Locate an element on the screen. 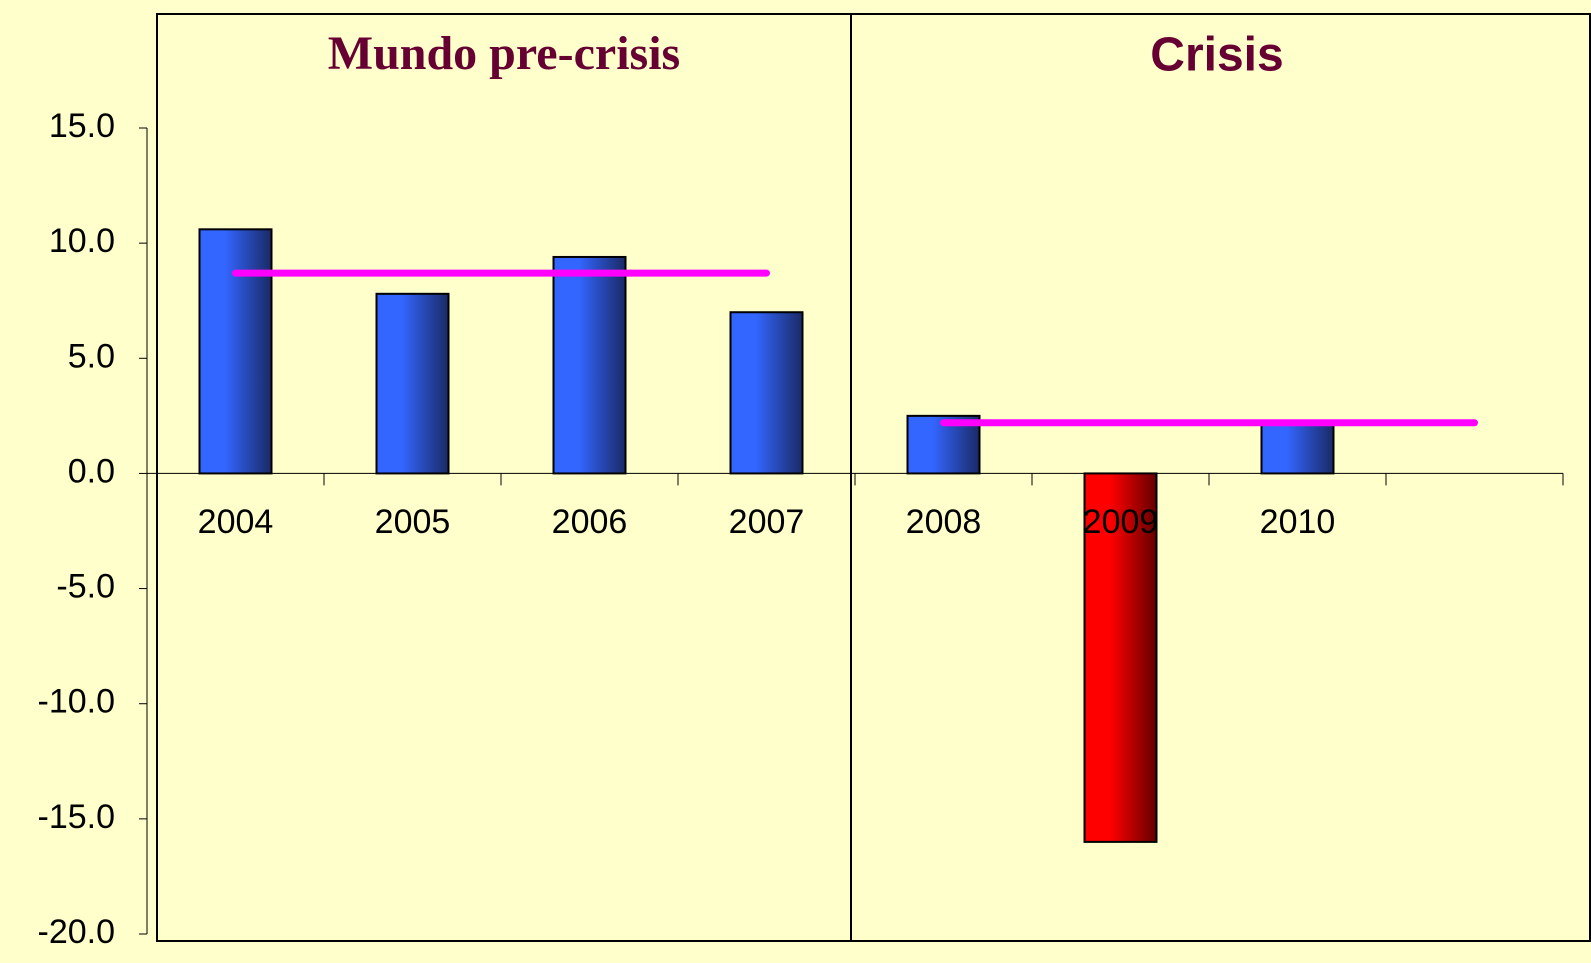  y-tick-label: 15.0 is located at coordinates (82, 126).